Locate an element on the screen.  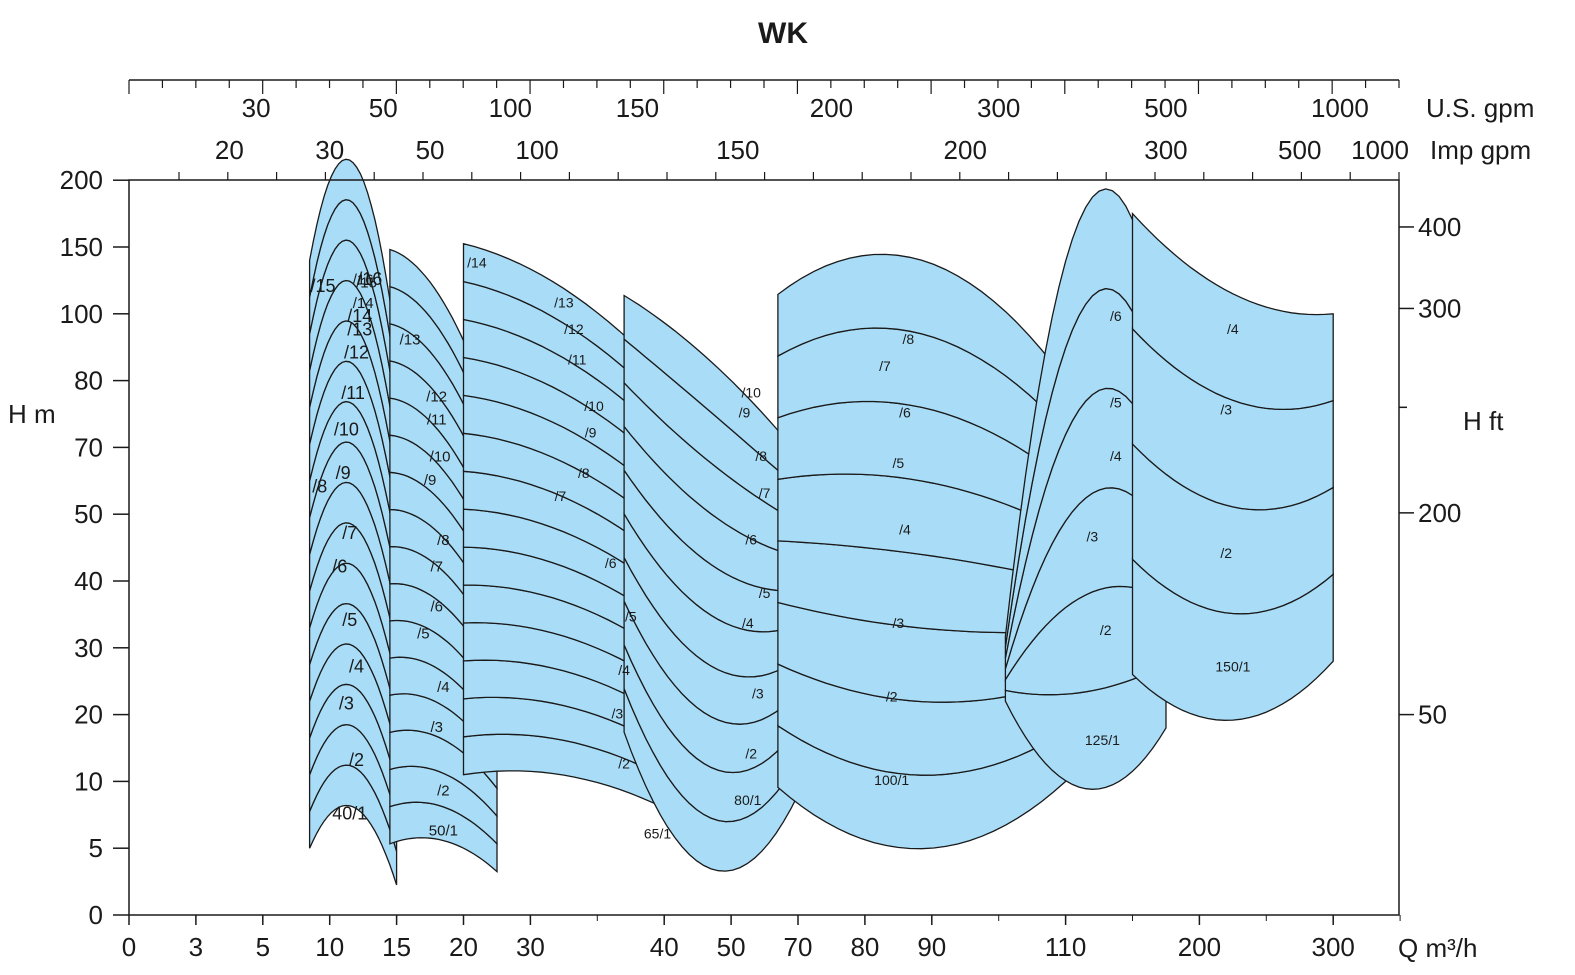
y-tick-label: 200 is located at coordinates (81, 180).